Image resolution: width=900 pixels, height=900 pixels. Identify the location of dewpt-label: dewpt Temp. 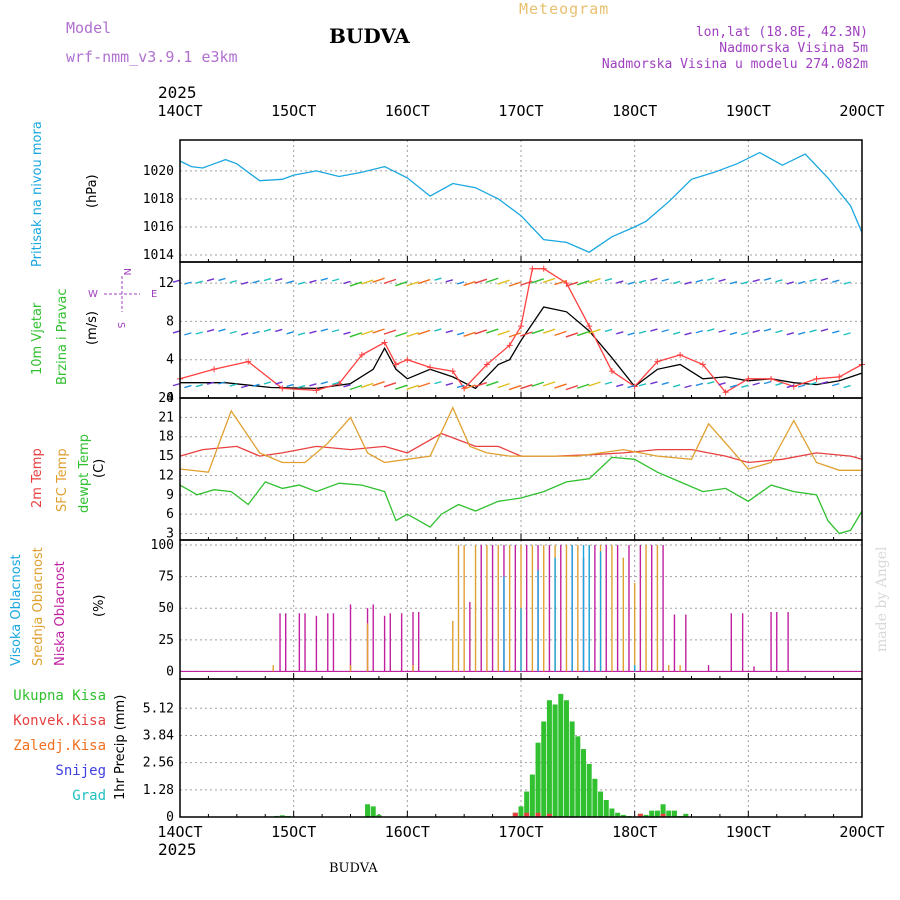
(84, 473).